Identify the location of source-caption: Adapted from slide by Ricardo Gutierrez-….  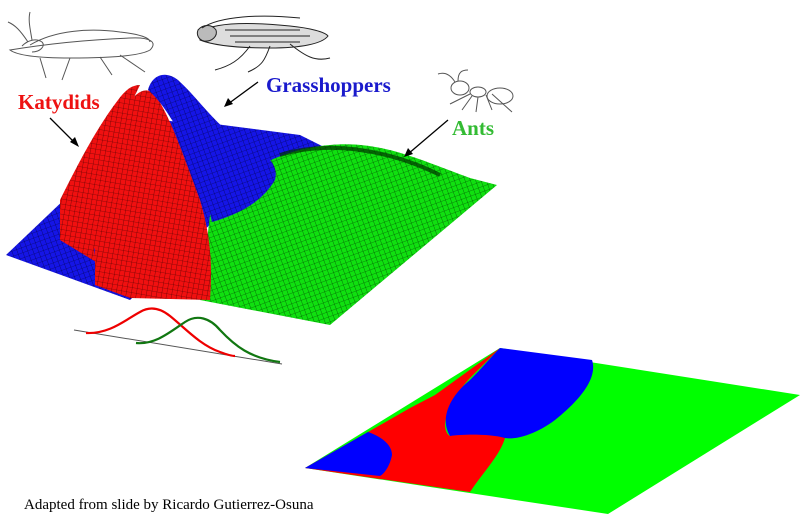
(169, 505).